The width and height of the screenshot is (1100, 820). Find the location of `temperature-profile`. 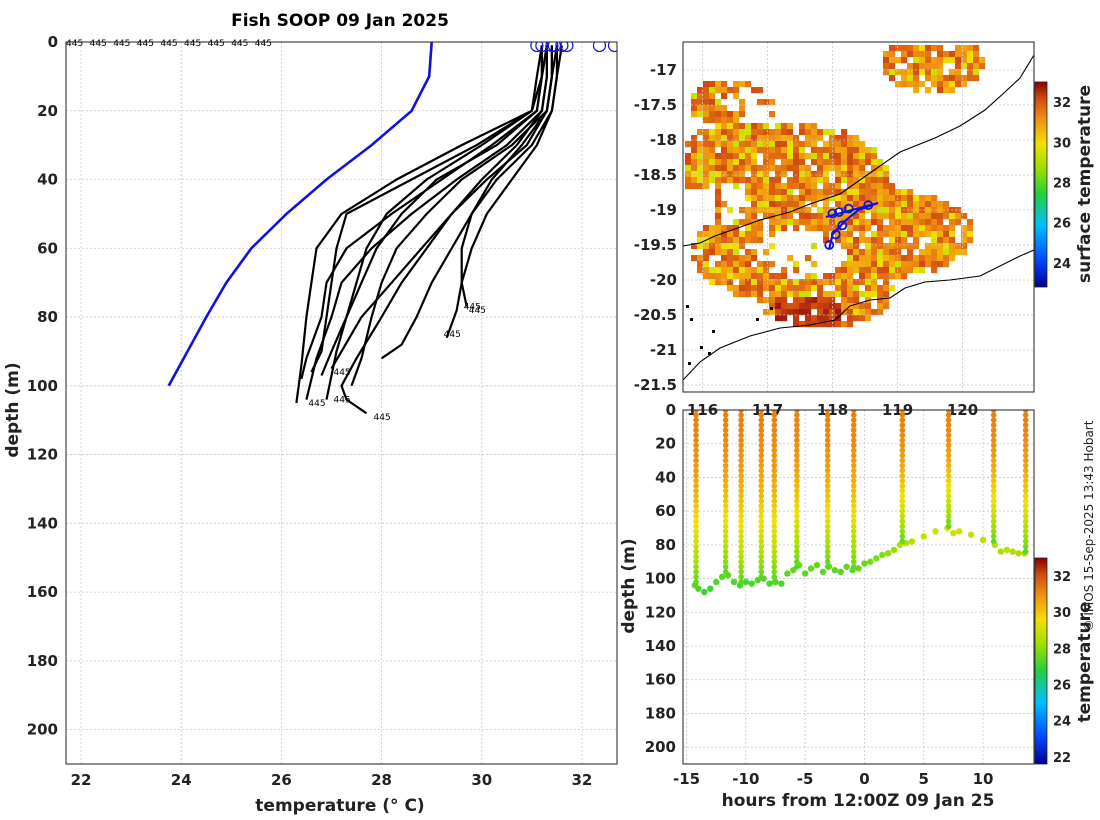

temperature-profile is located at coordinates (436, 222).